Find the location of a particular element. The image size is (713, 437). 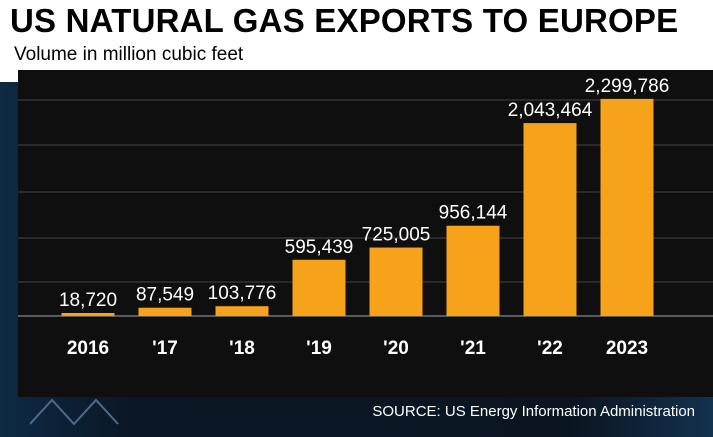

data-label: 103,776 is located at coordinates (242, 293).